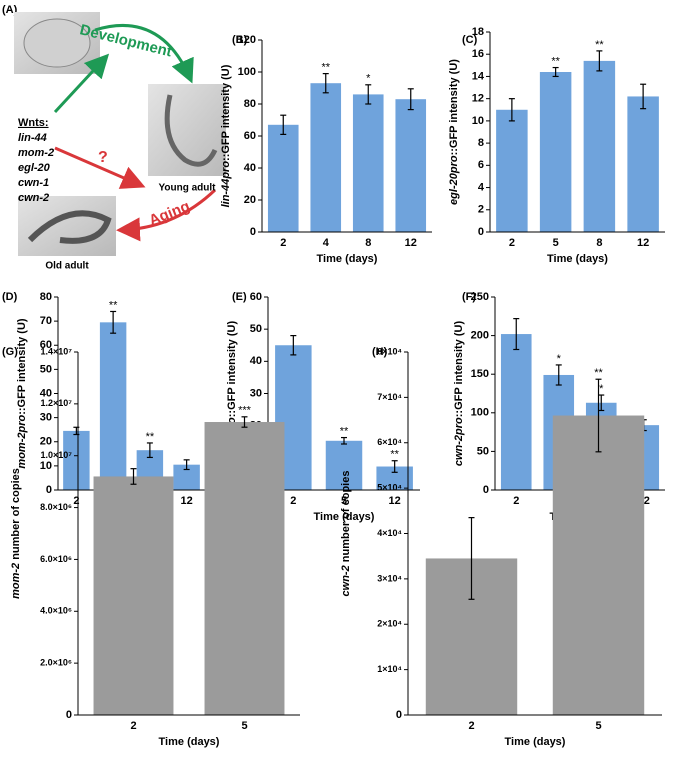  Describe the element at coordinates (459, 394) in the screenshot. I see `y-axis-label: cwn-2pro::GFP intensity (U)` at that location.